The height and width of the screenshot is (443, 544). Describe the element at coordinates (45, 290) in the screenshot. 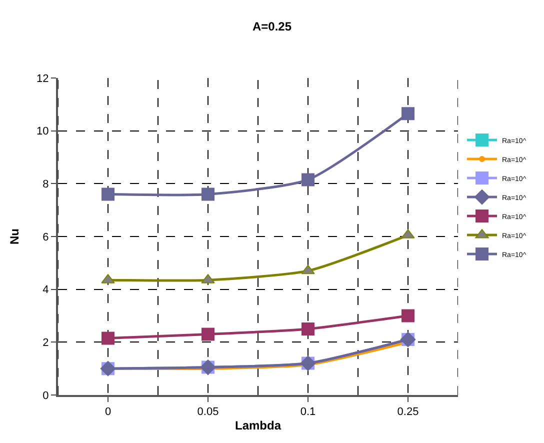

I see `y-tick-label: 4` at that location.